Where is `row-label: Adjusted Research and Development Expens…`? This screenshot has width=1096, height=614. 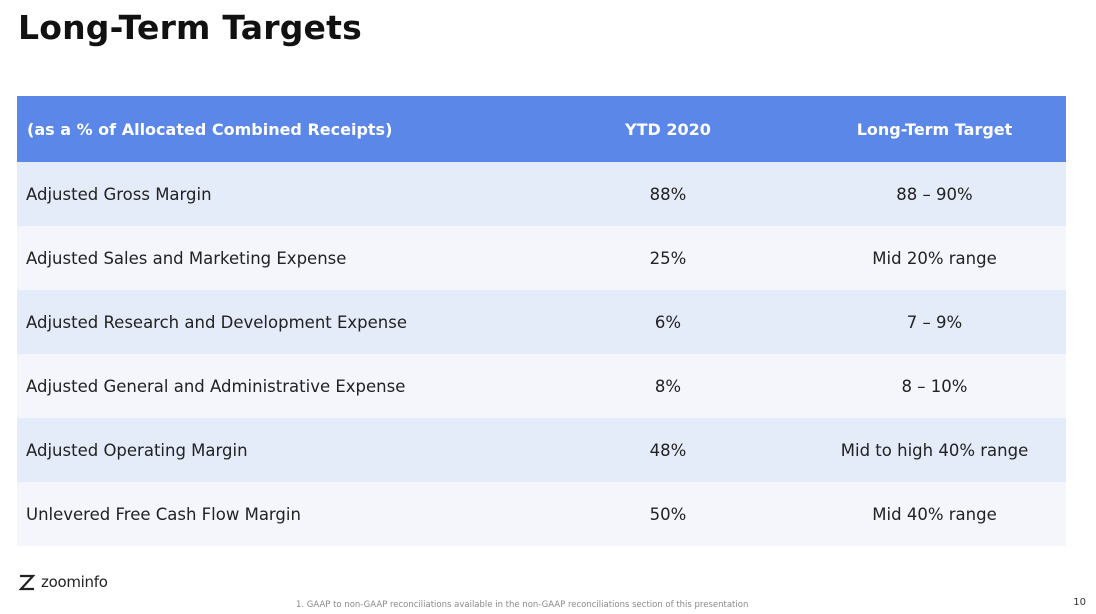
row-label: Adjusted Research and Development Expens… is located at coordinates (275, 322).